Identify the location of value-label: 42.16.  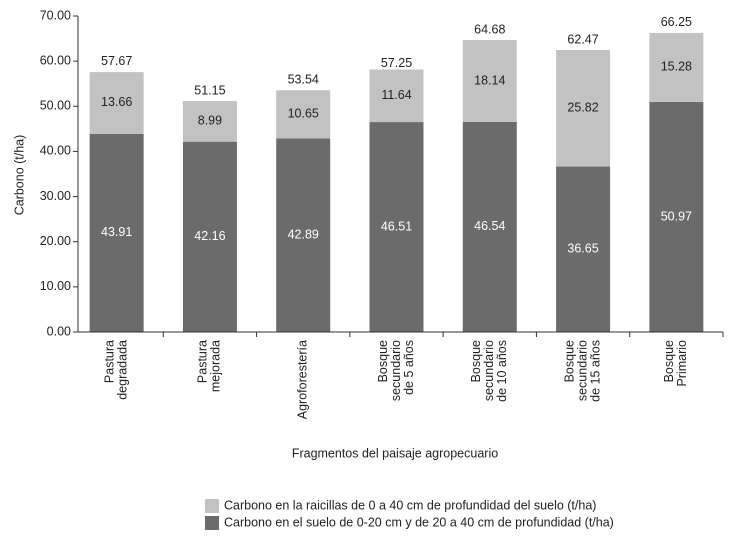
(209, 236).